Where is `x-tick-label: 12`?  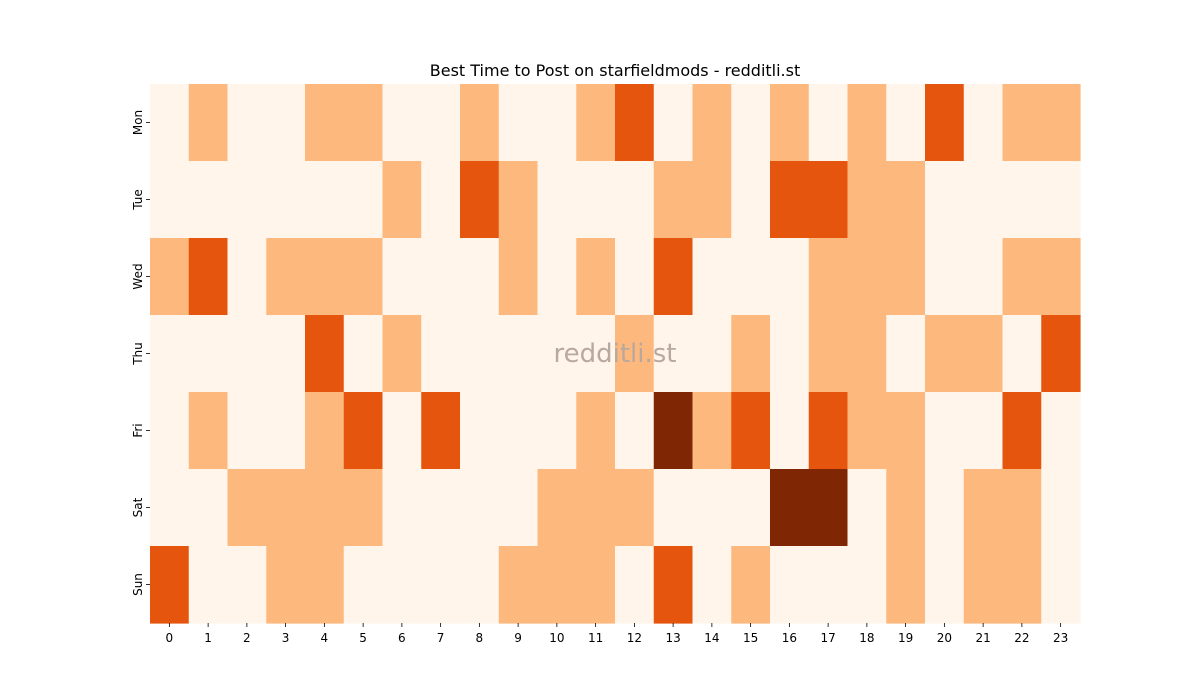
x-tick-label: 12 is located at coordinates (634, 638).